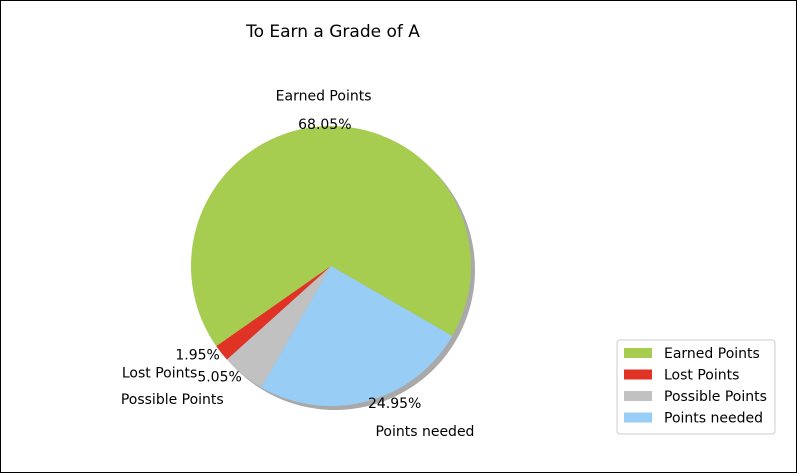 This screenshot has height=473, width=797. I want to click on legend-label-possible-points: Possible Points, so click(715, 397).